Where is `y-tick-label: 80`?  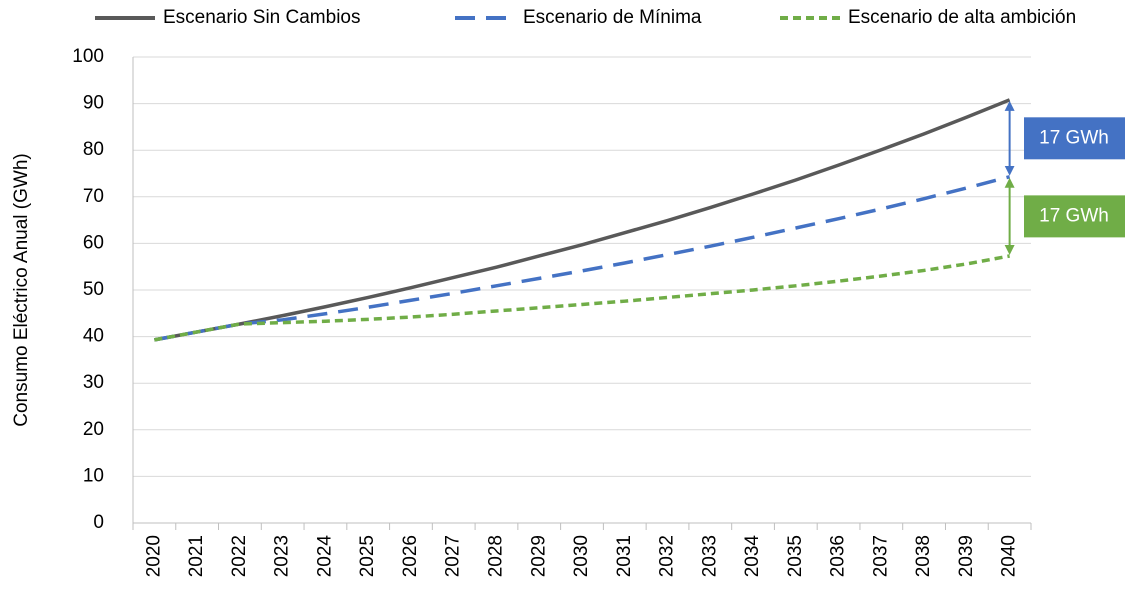 y-tick-label: 80 is located at coordinates (93, 149).